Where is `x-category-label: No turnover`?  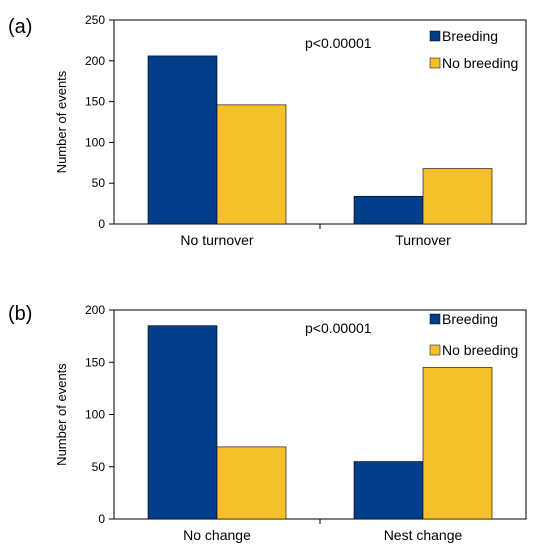
x-category-label: No turnover is located at coordinates (216, 240).